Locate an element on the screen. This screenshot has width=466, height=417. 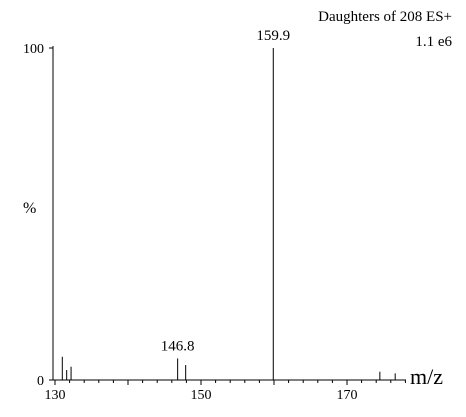
y-tick-label: 100 is located at coordinates (33, 49).